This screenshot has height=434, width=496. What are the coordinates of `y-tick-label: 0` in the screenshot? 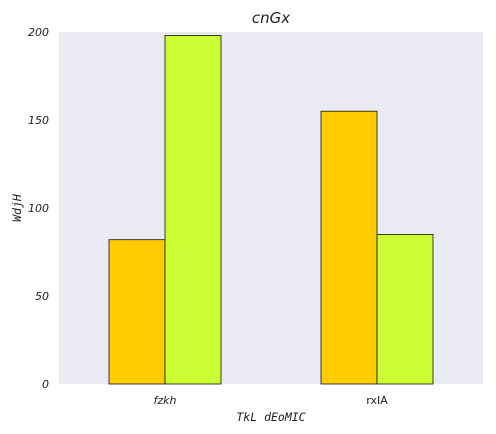 It's located at (45, 384).